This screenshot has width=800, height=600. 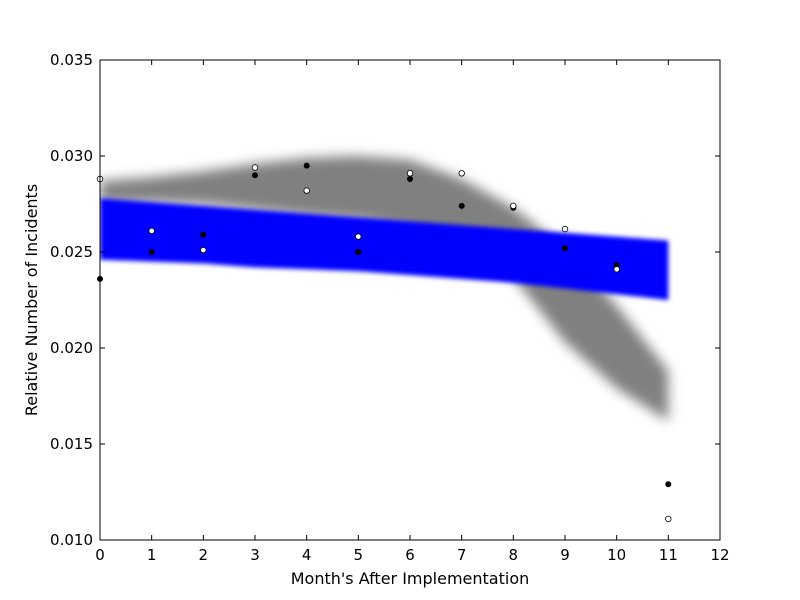 What do you see at coordinates (71, 348) in the screenshot?
I see `y-tick-label: 0.020` at bounding box center [71, 348].